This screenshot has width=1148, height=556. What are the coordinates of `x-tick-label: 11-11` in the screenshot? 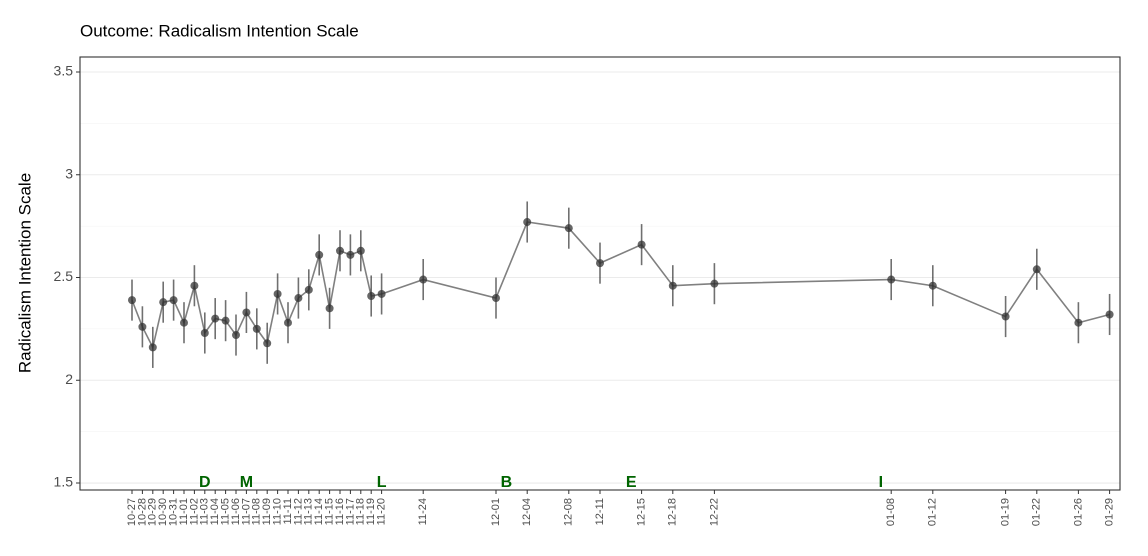 It's located at (288, 511).